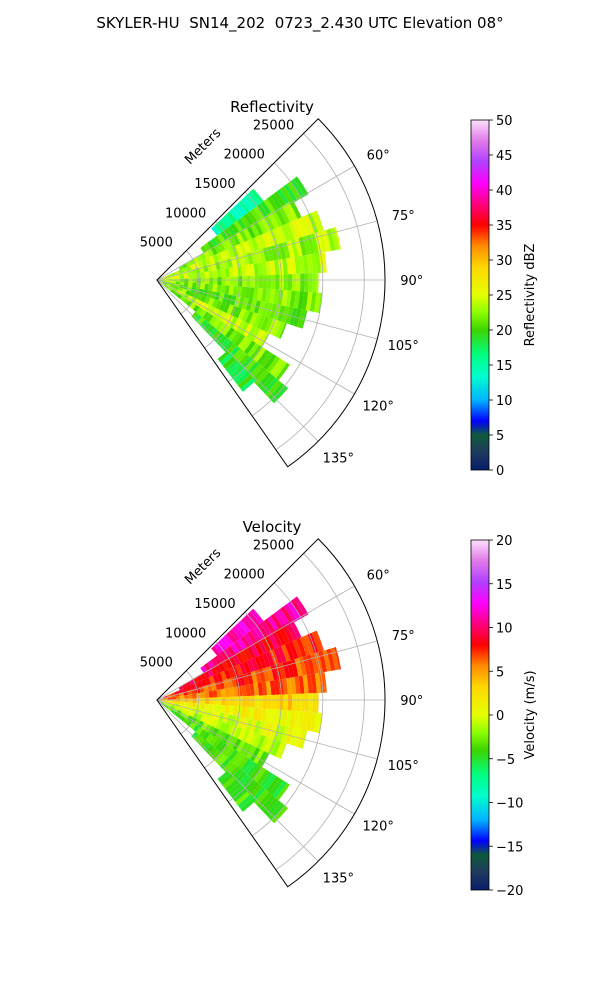 This screenshot has width=600, height=1000. Describe the element at coordinates (509, 847) in the screenshot. I see `colorbar-tick-label: −15` at that location.